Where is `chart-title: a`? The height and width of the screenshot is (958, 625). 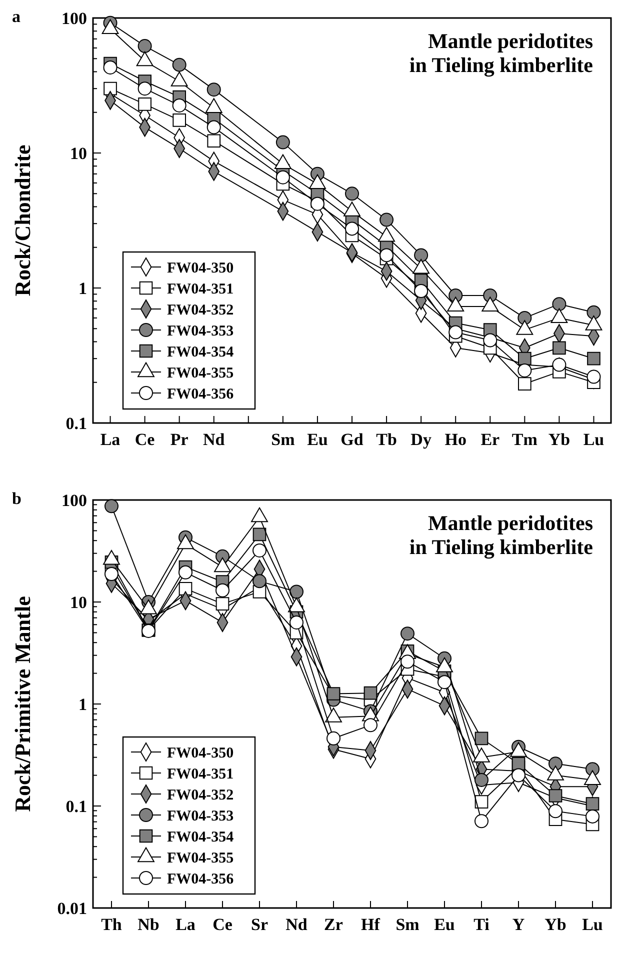 chart-title: a is located at coordinates (16, 16).